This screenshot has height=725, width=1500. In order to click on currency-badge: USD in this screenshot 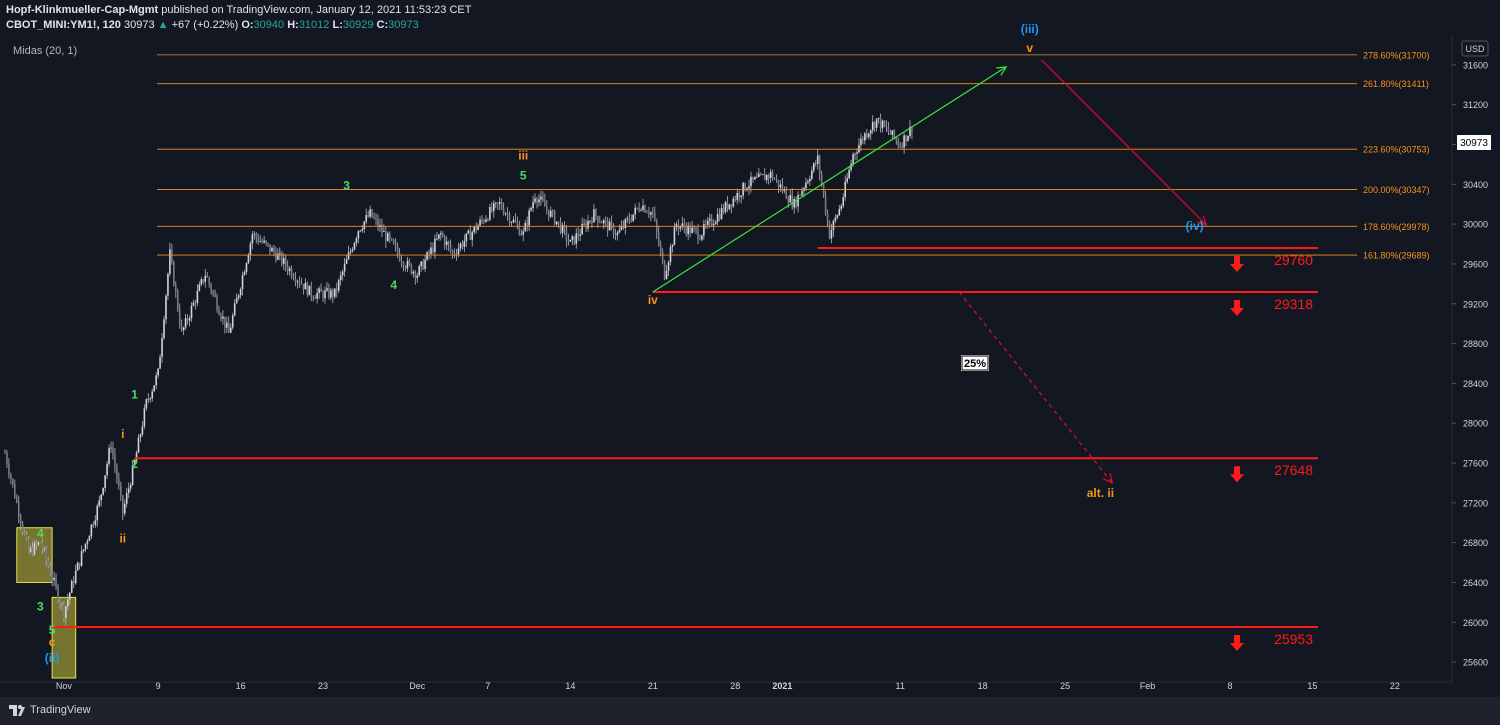, I will do `click(1475, 48)`.